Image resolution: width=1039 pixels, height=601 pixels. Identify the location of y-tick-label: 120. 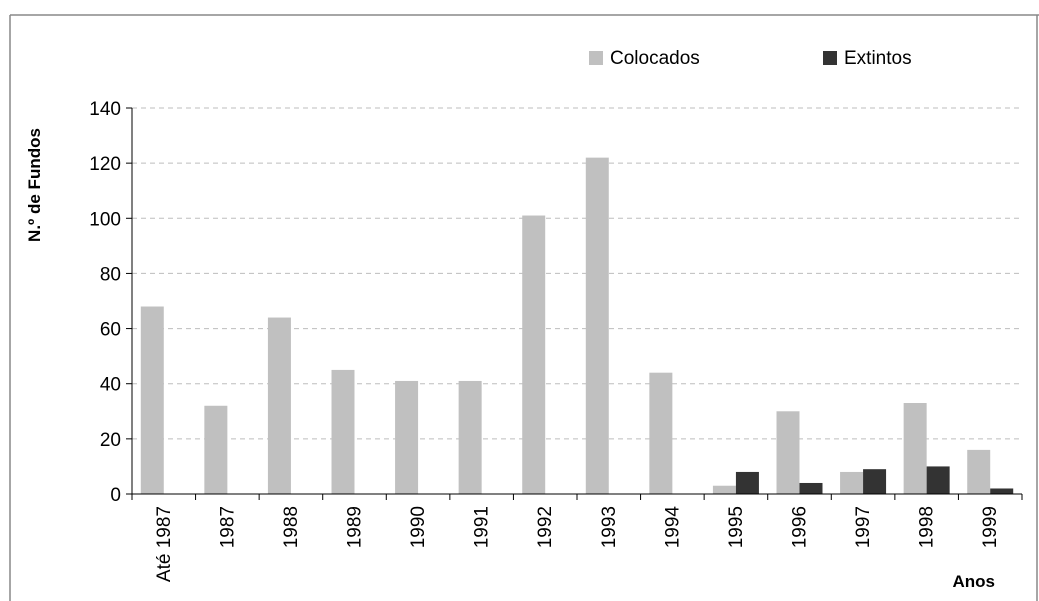
(105, 164).